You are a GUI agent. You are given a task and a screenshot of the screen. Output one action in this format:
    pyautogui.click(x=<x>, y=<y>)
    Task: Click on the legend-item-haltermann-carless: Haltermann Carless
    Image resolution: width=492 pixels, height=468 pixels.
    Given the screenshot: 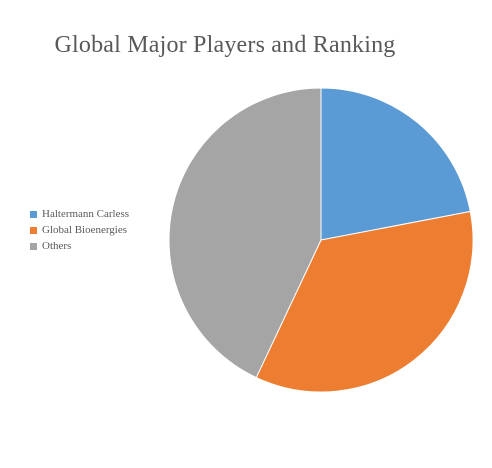 What is the action you would take?
    pyautogui.click(x=79, y=214)
    